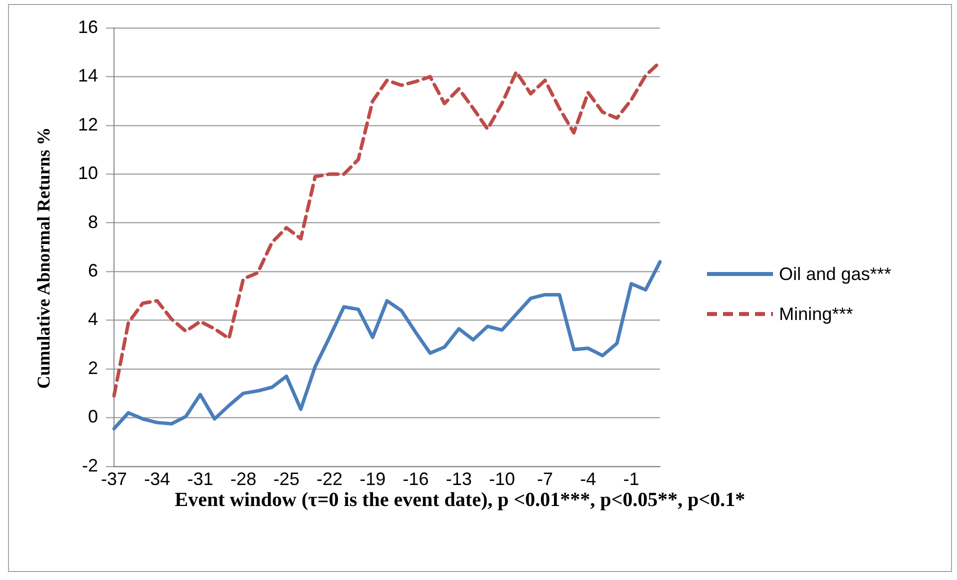 The height and width of the screenshot is (580, 957). What do you see at coordinates (93, 368) in the screenshot?
I see `y-tick-label: 2` at bounding box center [93, 368].